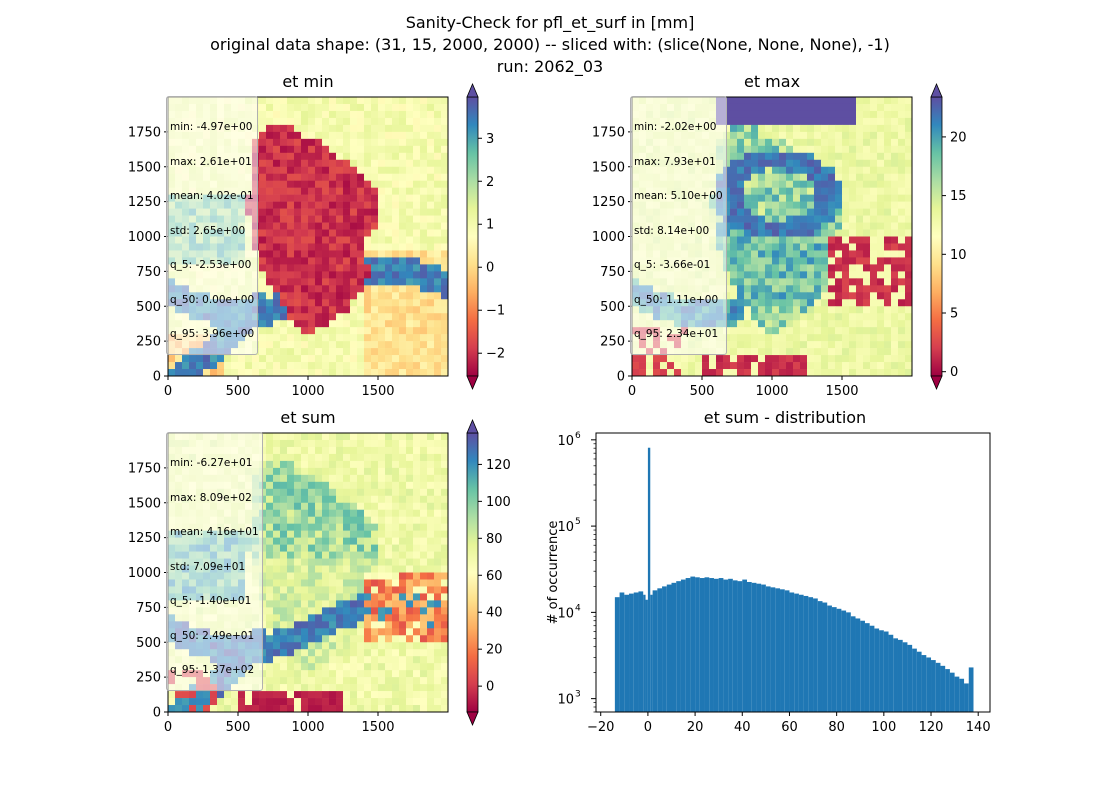 This screenshot has height=800, width=1100. I want to click on colorbar-tick-label: 3, so click(490, 139).